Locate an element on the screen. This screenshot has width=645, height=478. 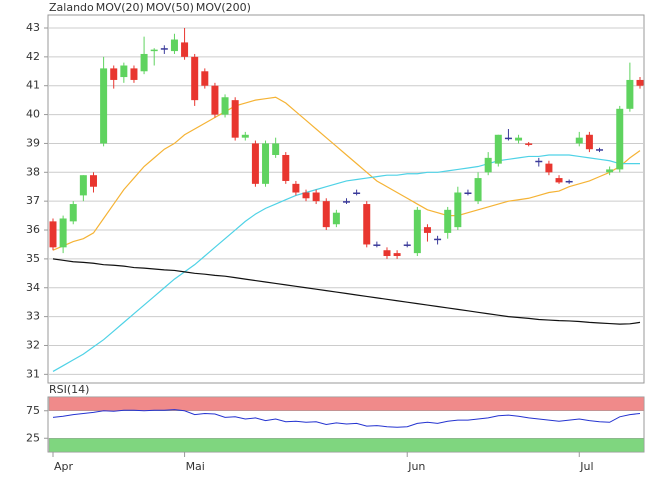
y-tick-label: 35 is located at coordinates (33, 258).